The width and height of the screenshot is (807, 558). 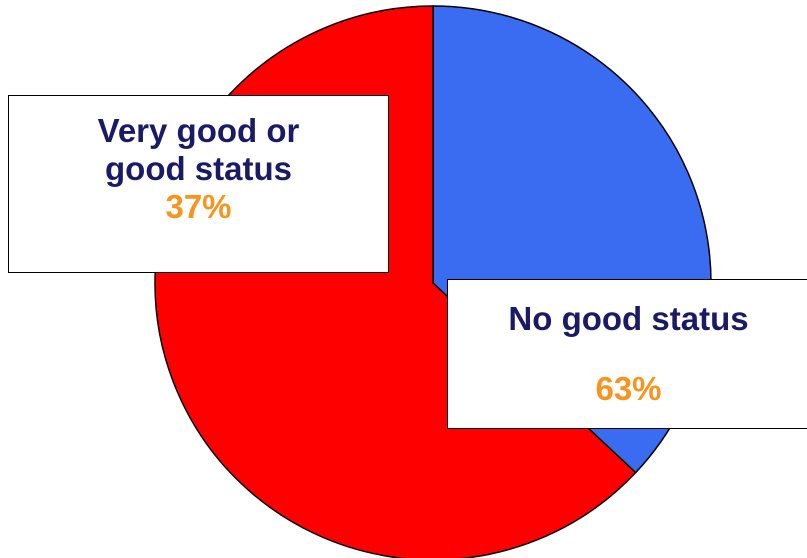 I want to click on cropped-text-fragment, so click(x=801, y=109).